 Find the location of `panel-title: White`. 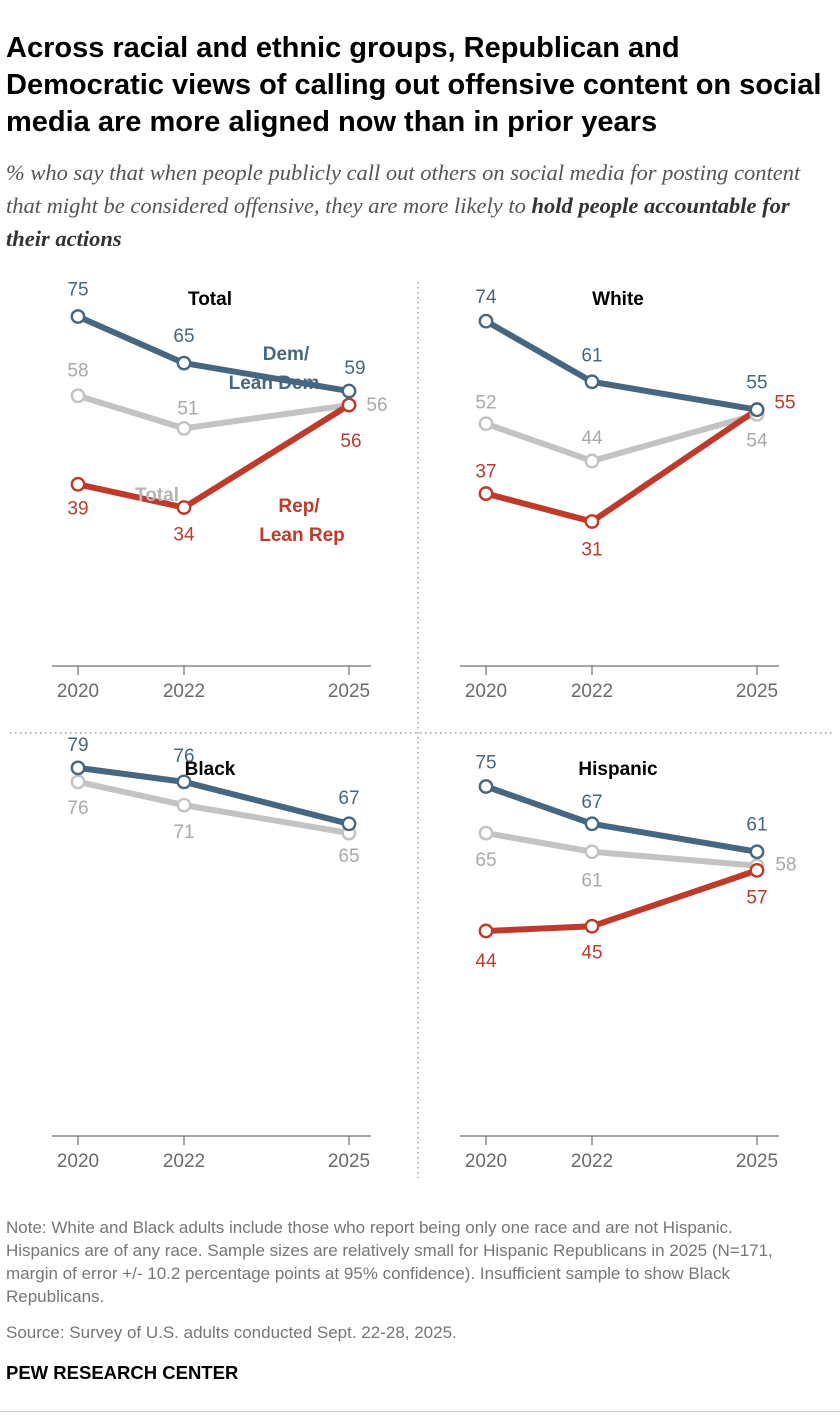

panel-title: White is located at coordinates (618, 299).